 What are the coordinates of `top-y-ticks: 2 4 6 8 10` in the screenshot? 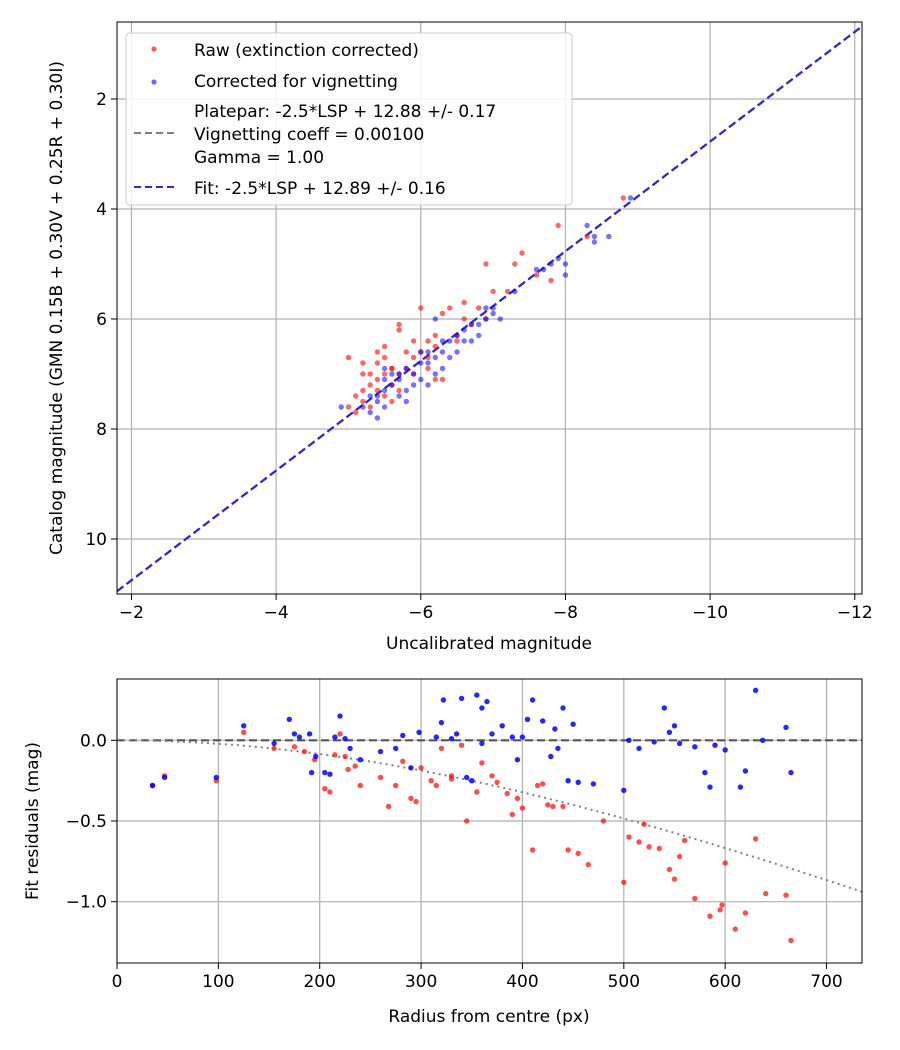 It's located at (101, 320).